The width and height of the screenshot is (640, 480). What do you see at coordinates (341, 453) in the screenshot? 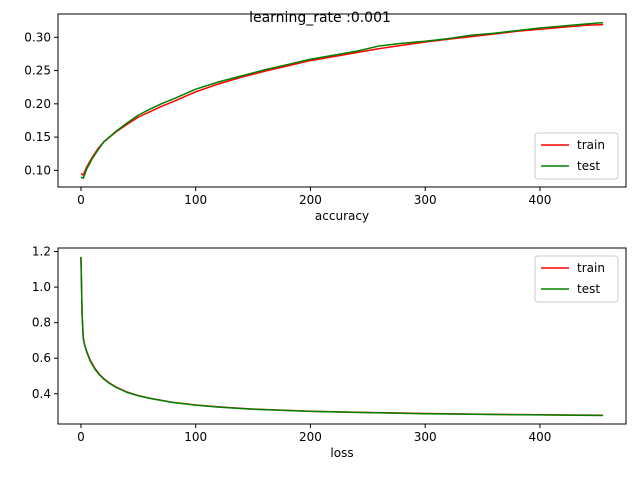
I see `loss-xaxis-label: loss` at bounding box center [341, 453].